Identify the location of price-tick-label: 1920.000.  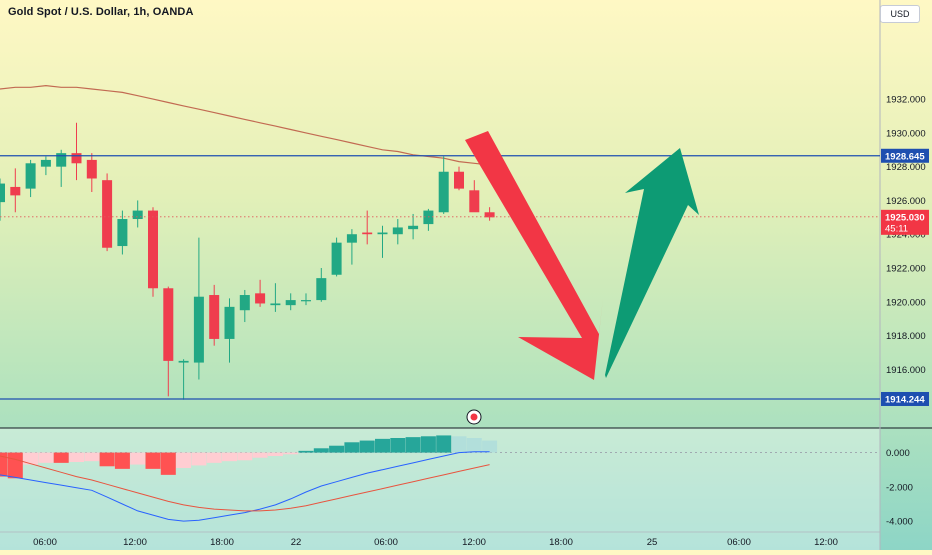
(906, 302).